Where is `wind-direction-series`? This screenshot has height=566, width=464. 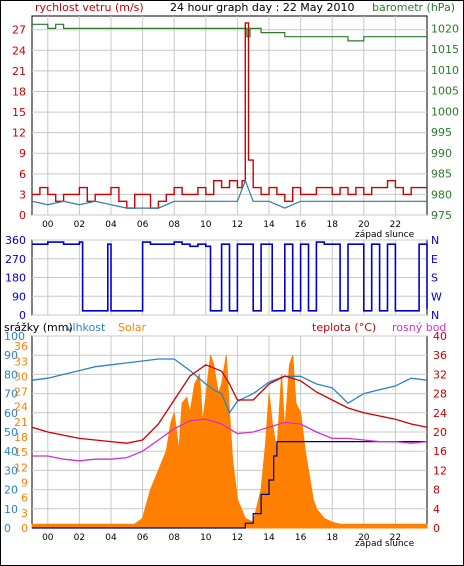
wind-direction-series is located at coordinates (230, 276).